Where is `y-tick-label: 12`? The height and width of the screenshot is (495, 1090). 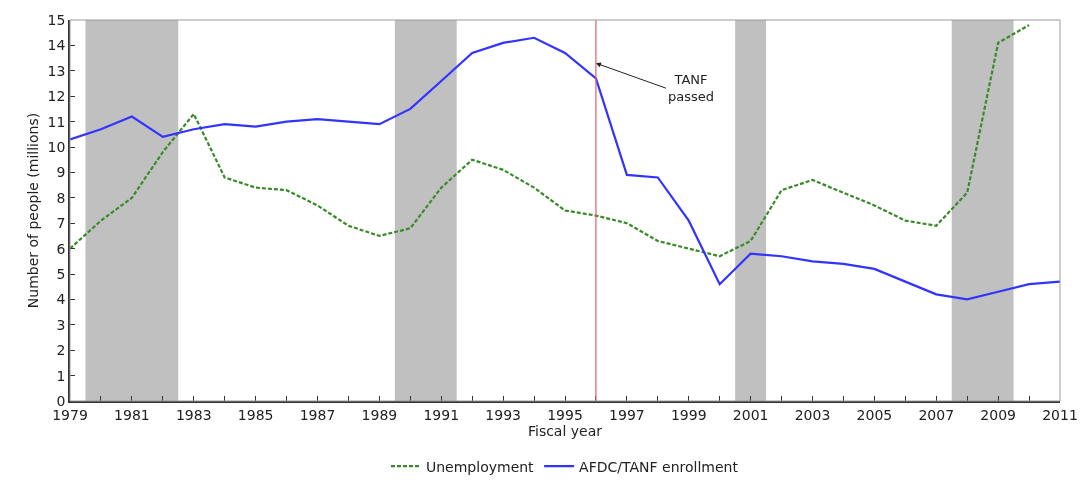
y-tick-label: 12 is located at coordinates (56, 96).